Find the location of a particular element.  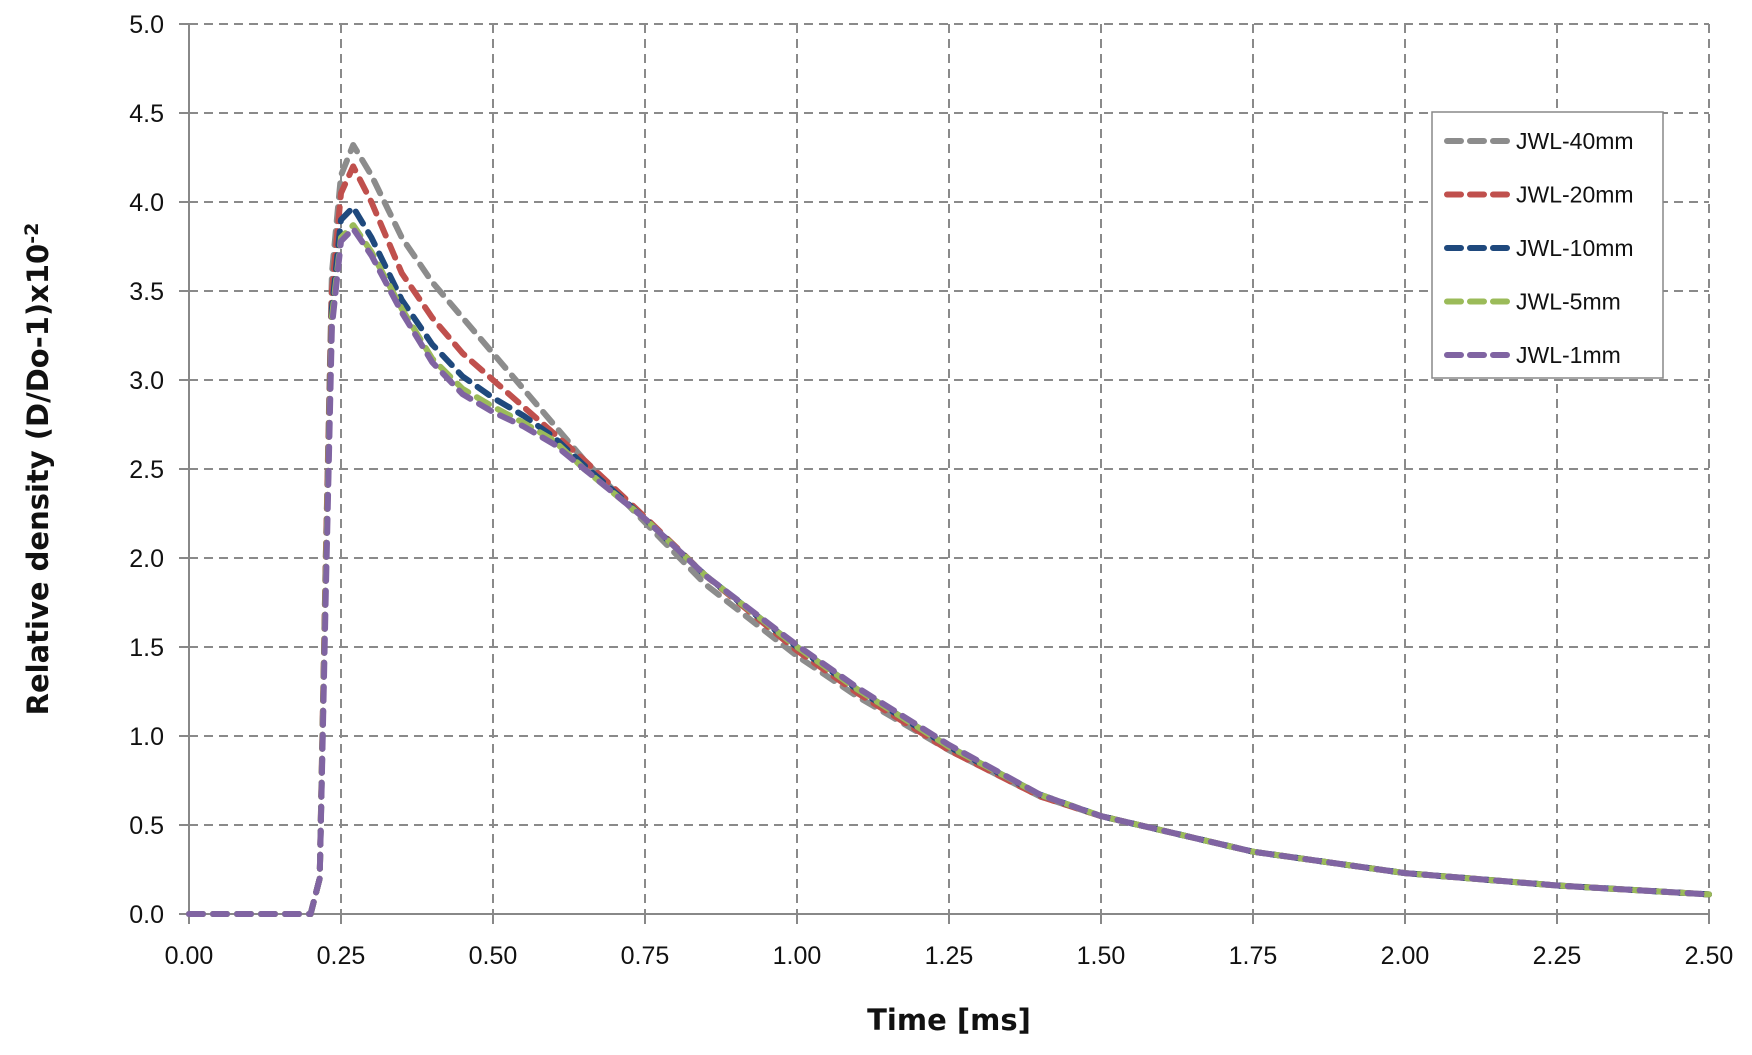

x-tick-label: 1.75 is located at coordinates (1253, 956).